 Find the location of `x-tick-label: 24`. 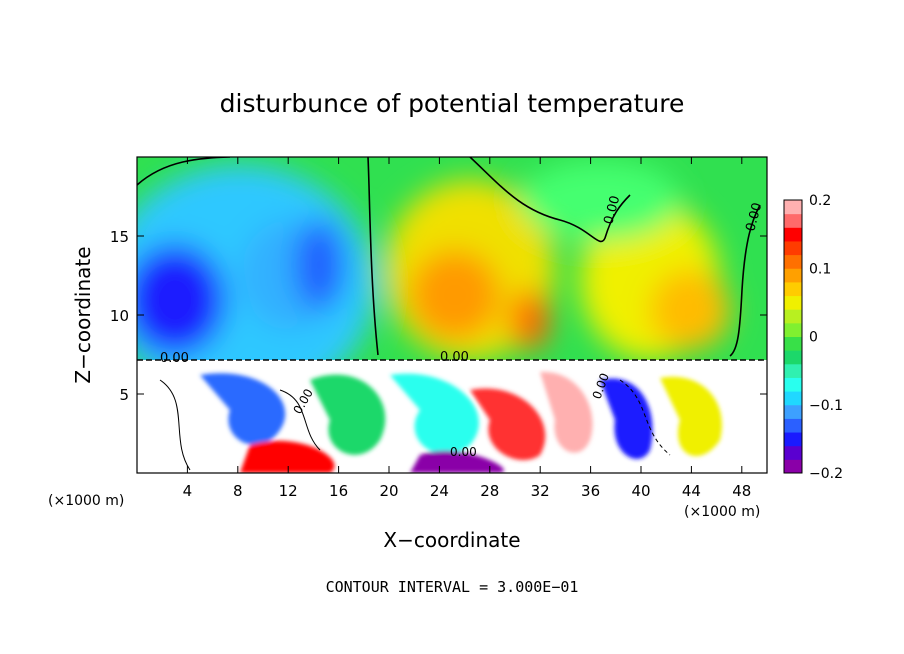

x-tick-label: 24 is located at coordinates (439, 491).